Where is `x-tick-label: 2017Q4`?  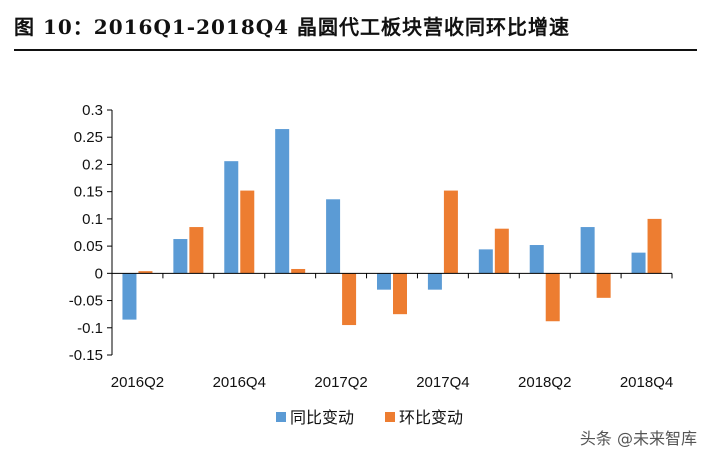 x-tick-label: 2017Q4 is located at coordinates (442, 382).